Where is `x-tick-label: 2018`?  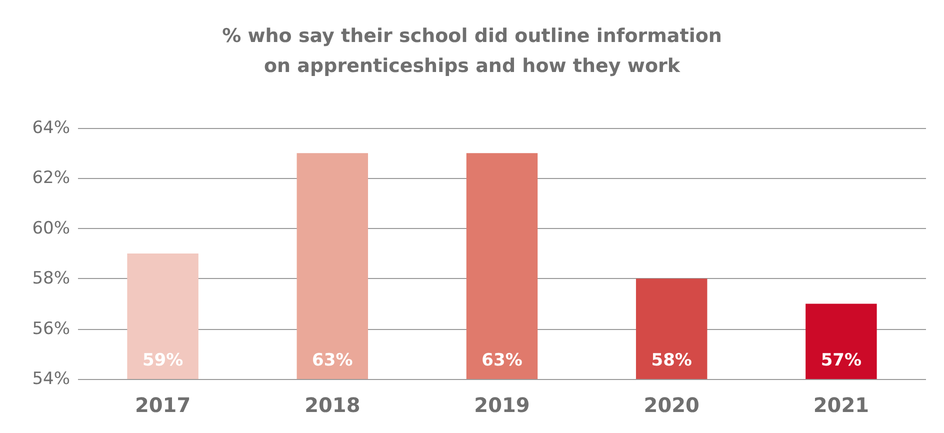
x-tick-label: 2018 is located at coordinates (332, 405).